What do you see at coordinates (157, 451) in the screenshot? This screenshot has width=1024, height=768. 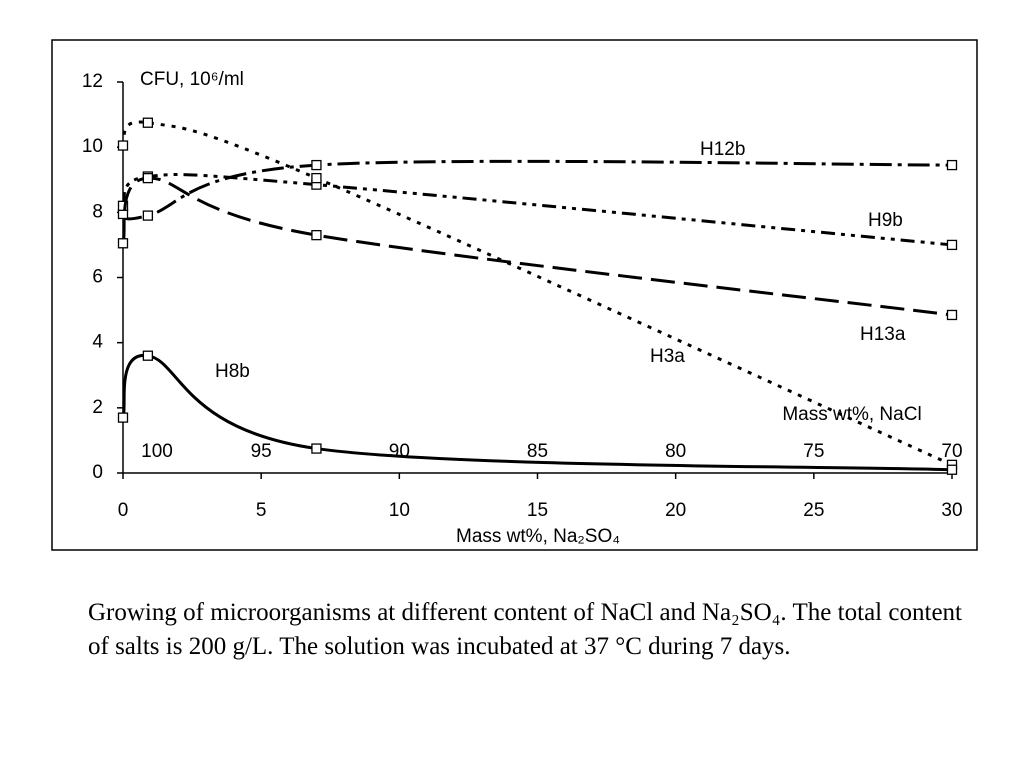 I see `x2-tick-label: 100` at bounding box center [157, 451].